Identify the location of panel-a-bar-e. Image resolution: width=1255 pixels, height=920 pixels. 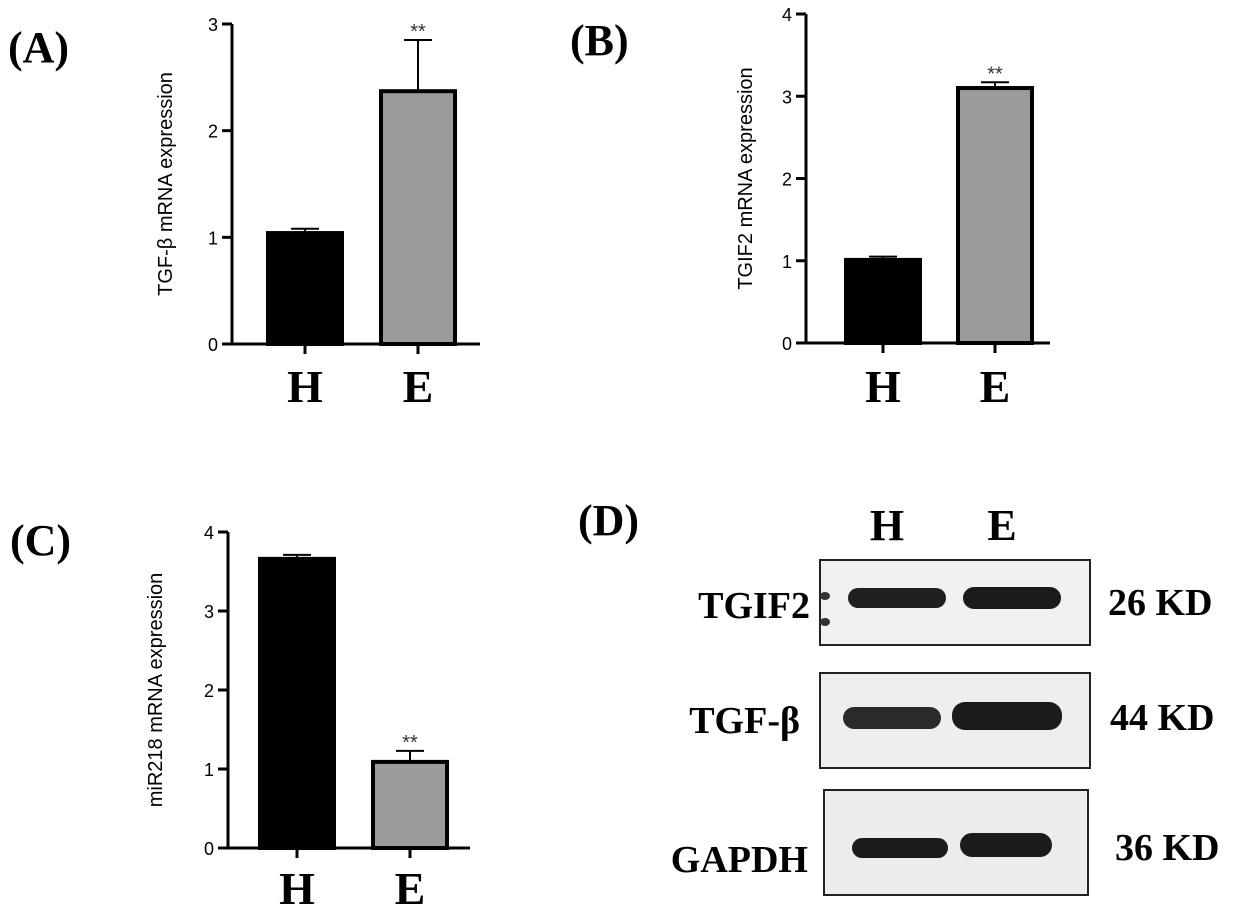
(418, 217).